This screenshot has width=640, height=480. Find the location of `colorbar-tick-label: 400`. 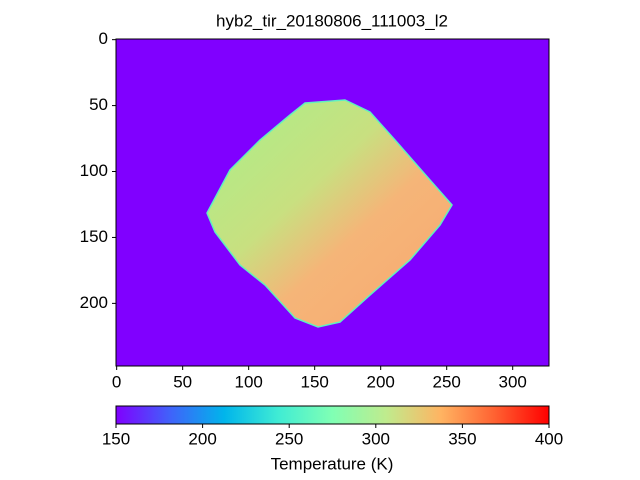

colorbar-tick-label: 400 is located at coordinates (549, 438).